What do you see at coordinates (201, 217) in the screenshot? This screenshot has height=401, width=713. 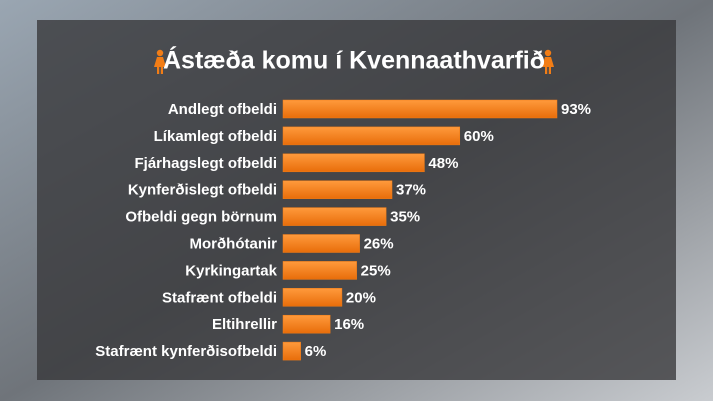 I see `category-label: Ofbeldi gegn börnum` at bounding box center [201, 217].